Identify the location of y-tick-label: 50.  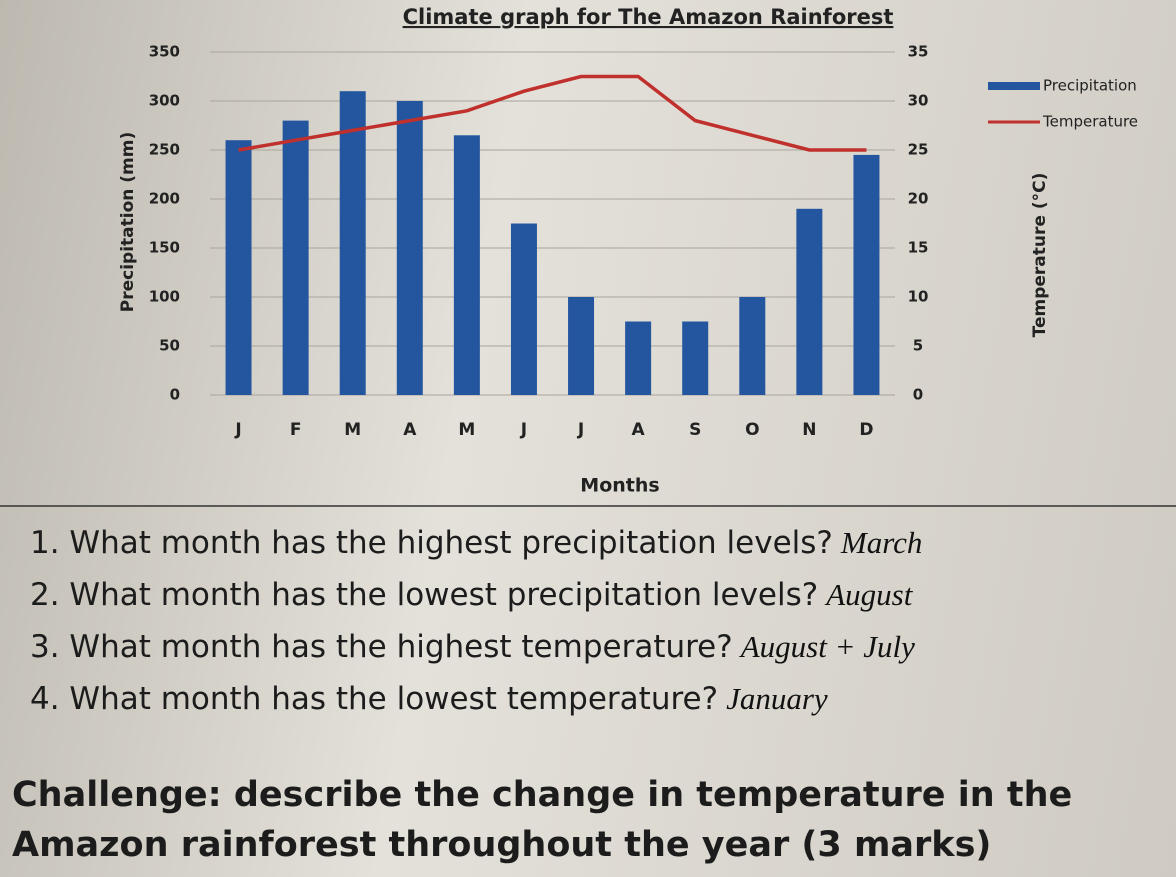
(169, 346).